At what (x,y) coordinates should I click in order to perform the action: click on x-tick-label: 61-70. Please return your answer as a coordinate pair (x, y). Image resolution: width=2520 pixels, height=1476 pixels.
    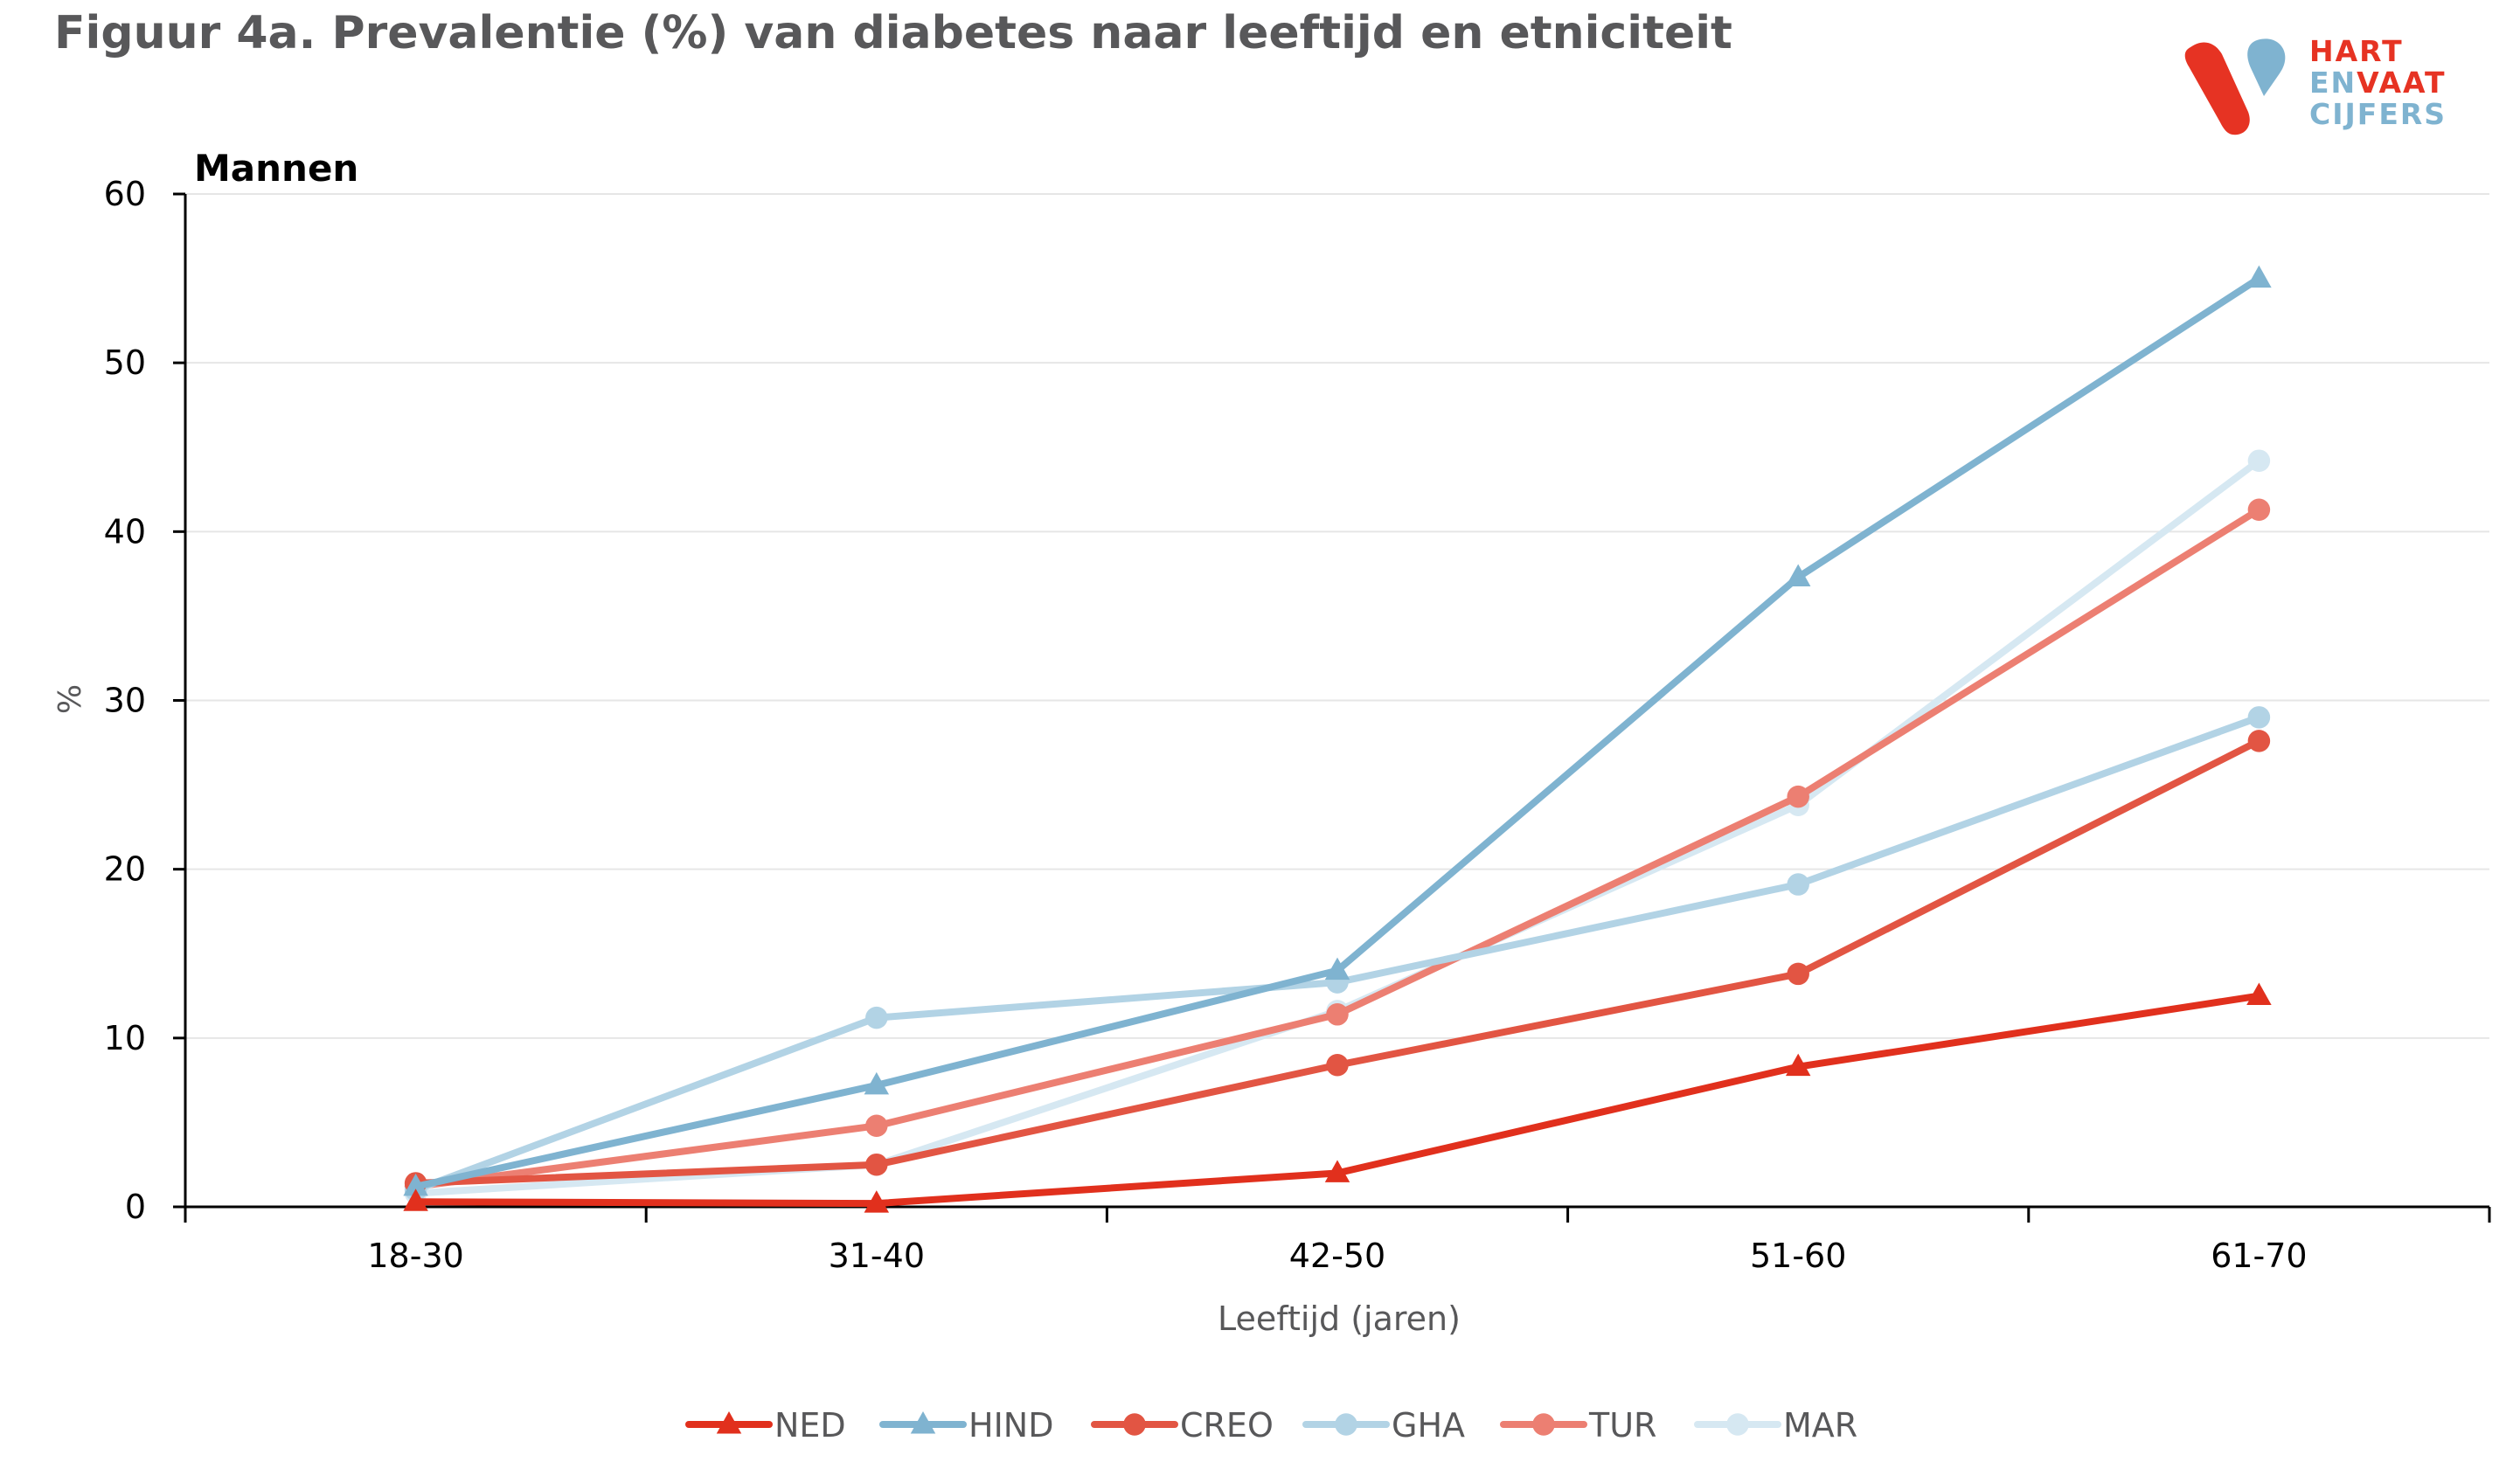
    Looking at the image, I should click on (2259, 1256).